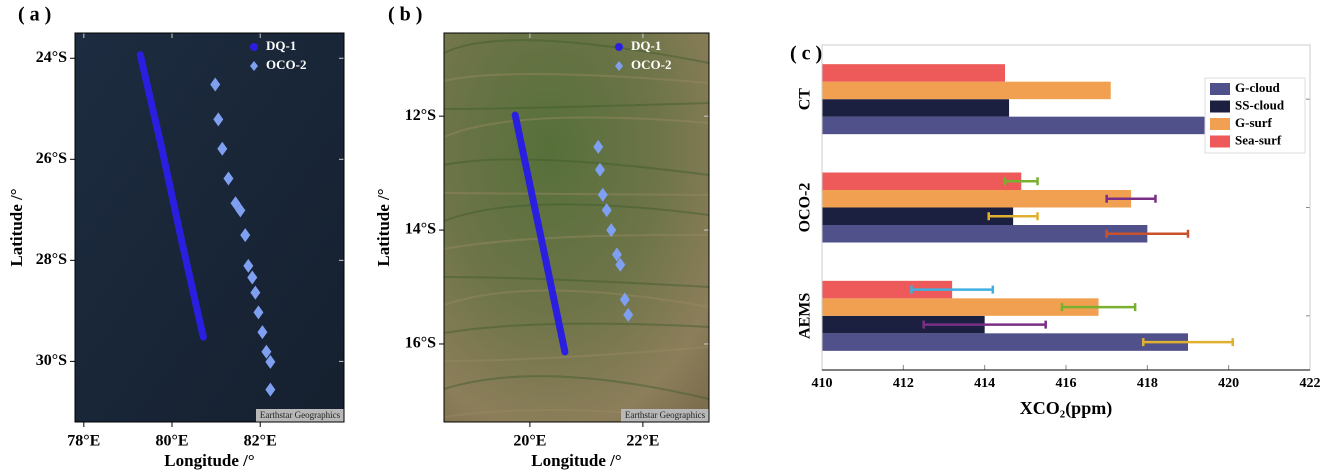 The image size is (1335, 475). Describe the element at coordinates (805, 99) in the screenshot. I see `y-tick-label: CT` at that location.